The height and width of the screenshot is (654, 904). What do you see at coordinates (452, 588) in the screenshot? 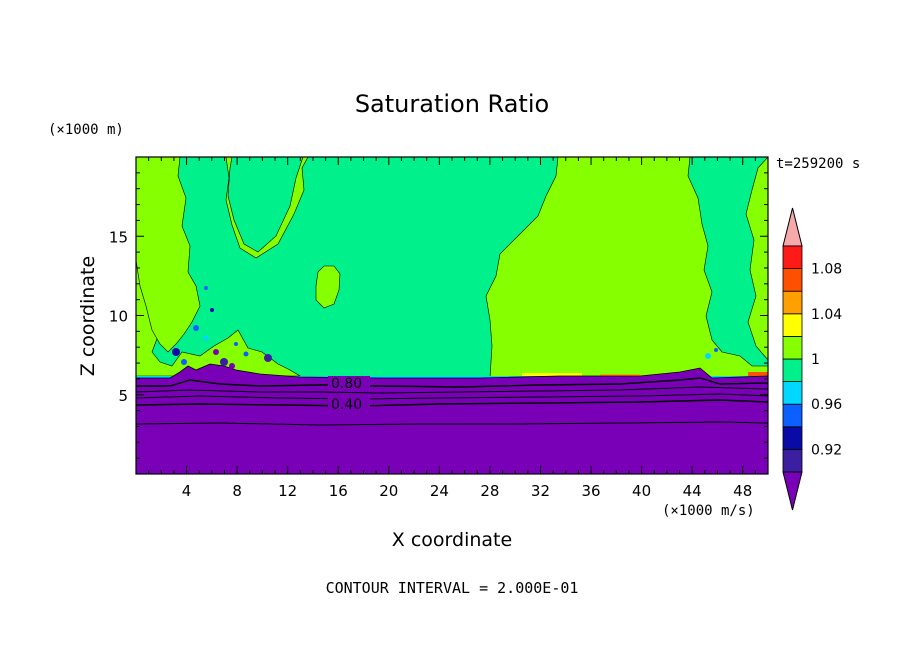
I see `contour-interval-footer: CONTOUR INTERVAL = 2.000E-01` at bounding box center [452, 588].